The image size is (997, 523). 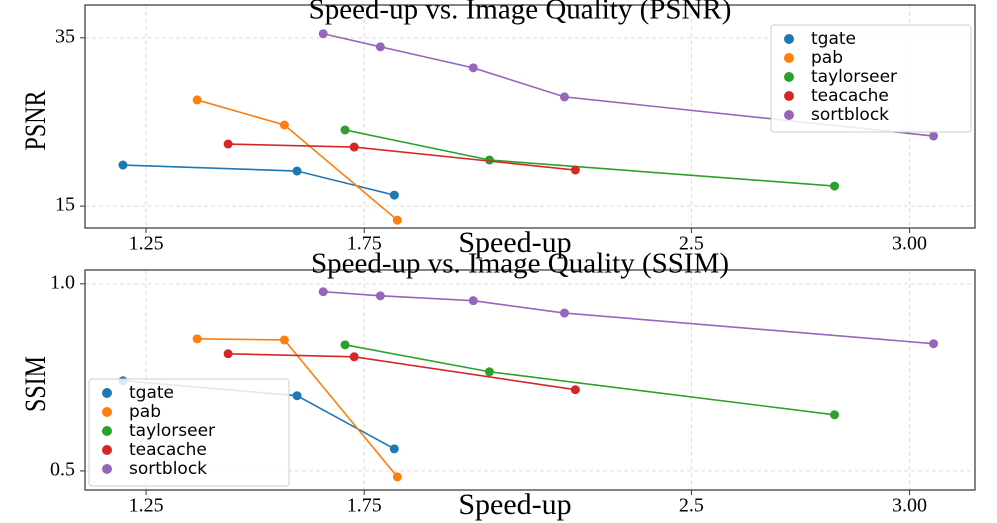 I want to click on chart-title: Speed-up vs. Image Quality (SSIM), so click(x=520, y=264).